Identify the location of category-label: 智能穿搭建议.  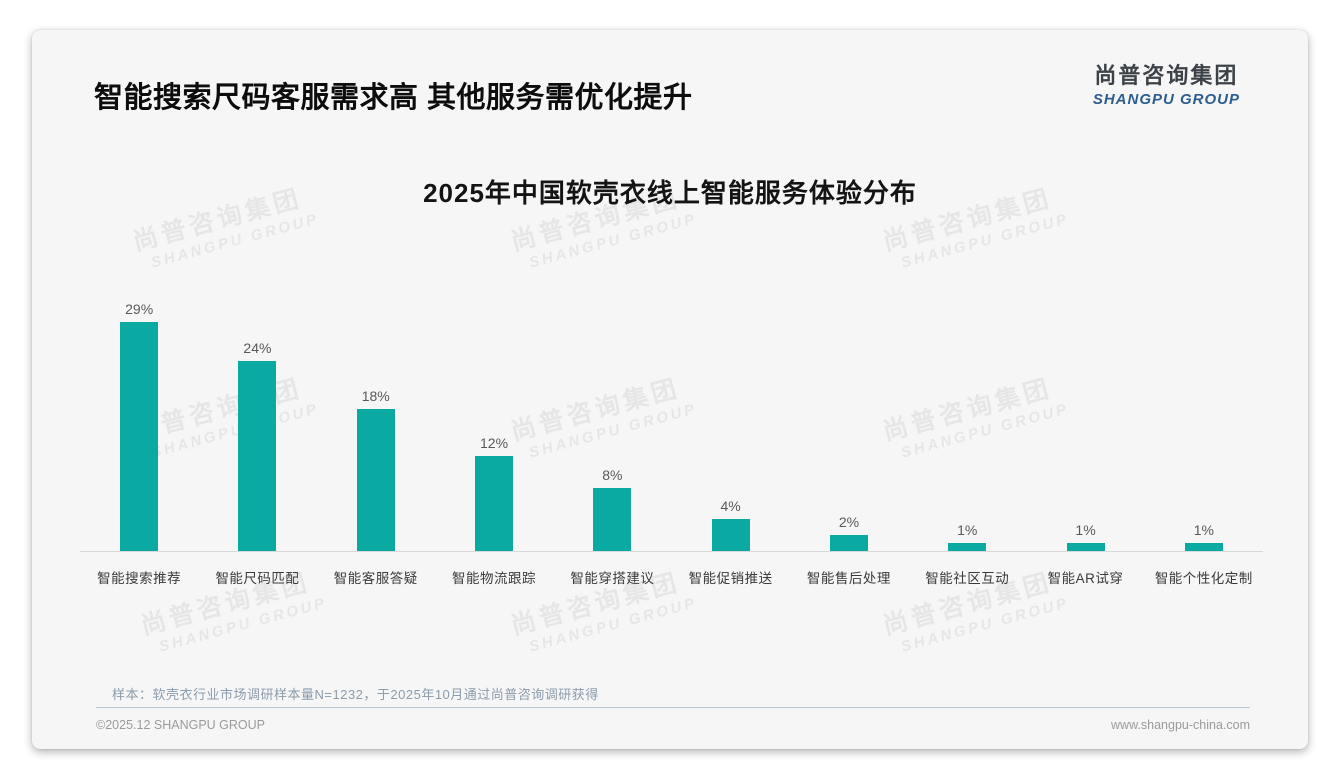
(612, 578).